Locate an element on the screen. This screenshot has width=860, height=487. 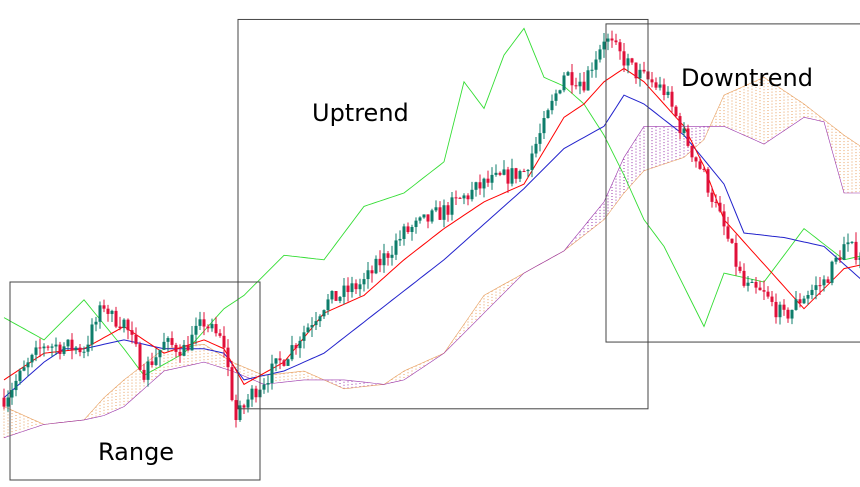
zone-label-downtrend: Downtrend is located at coordinates (747, 78).